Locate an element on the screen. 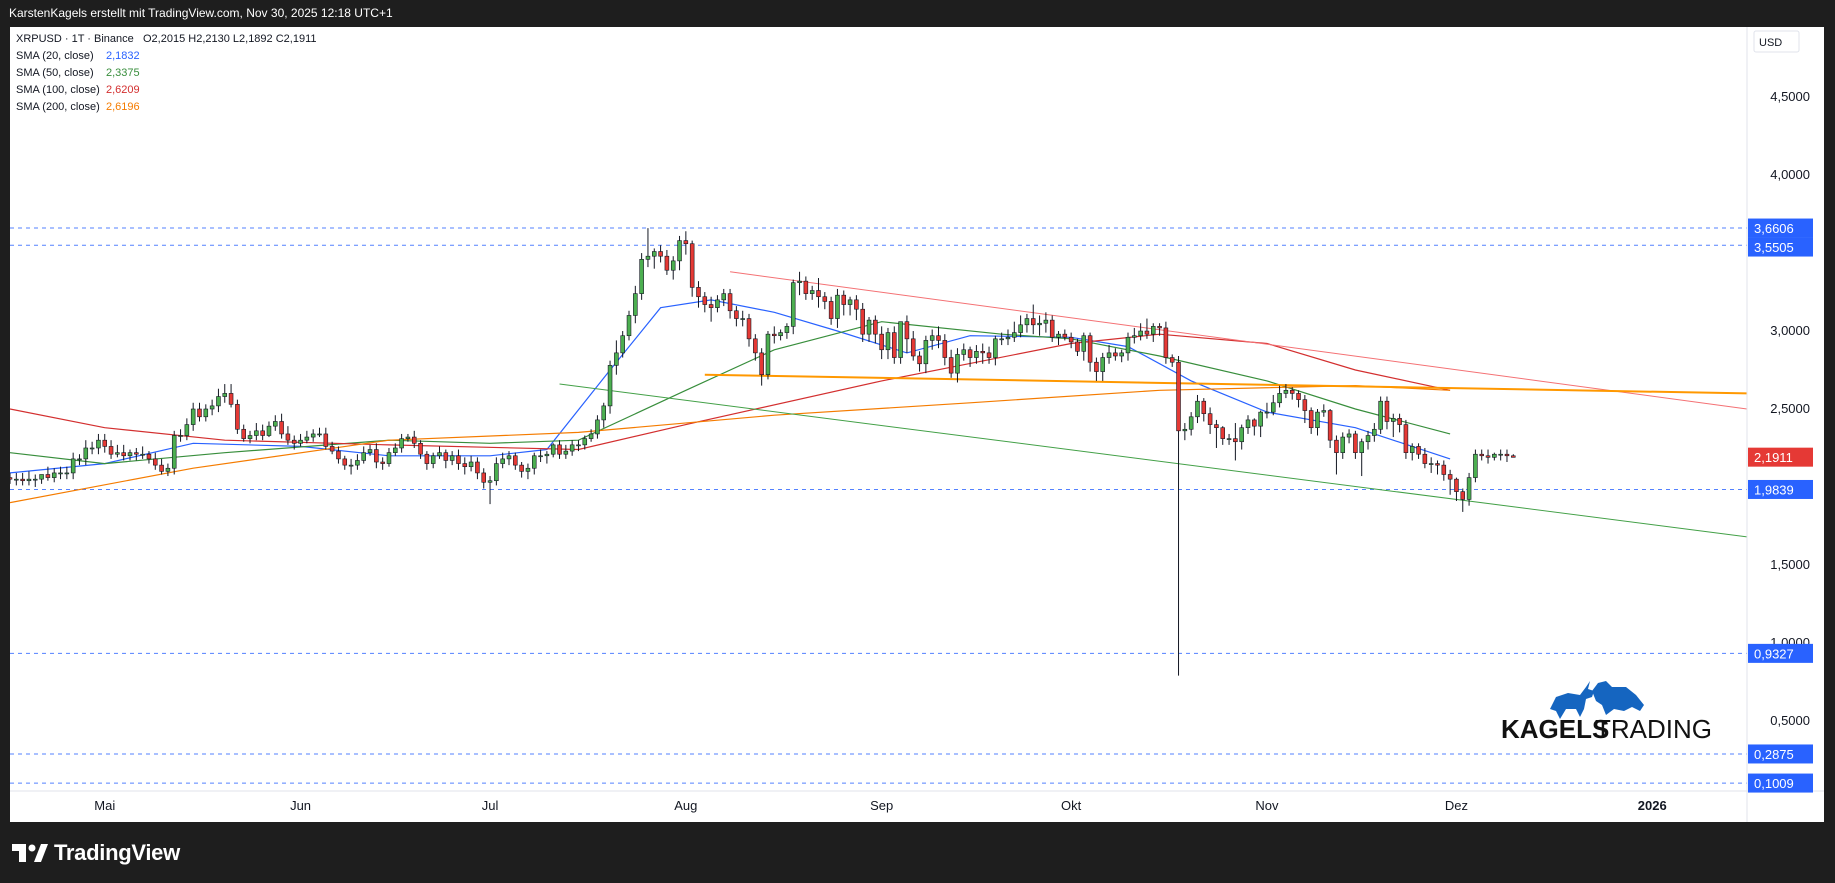  price-tick-label: 0,5000 is located at coordinates (1790, 720).